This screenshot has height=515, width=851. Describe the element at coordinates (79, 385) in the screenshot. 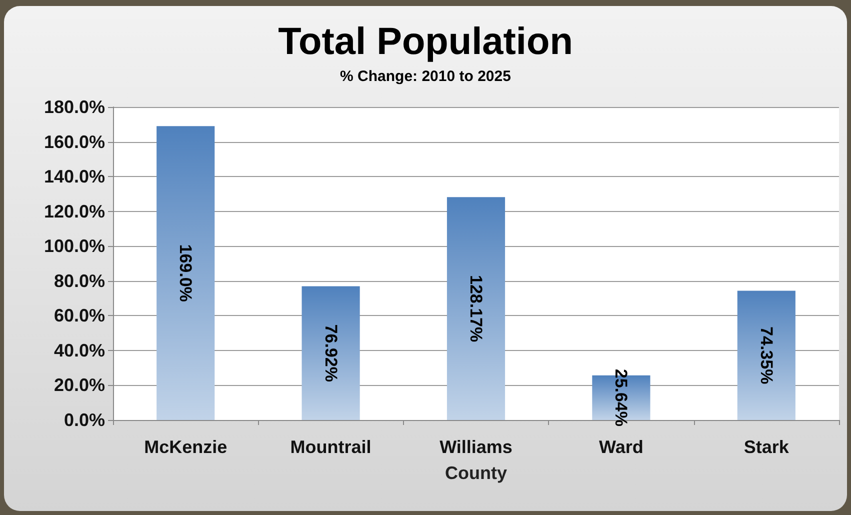

I see `y-tick-label: 20.0%` at that location.